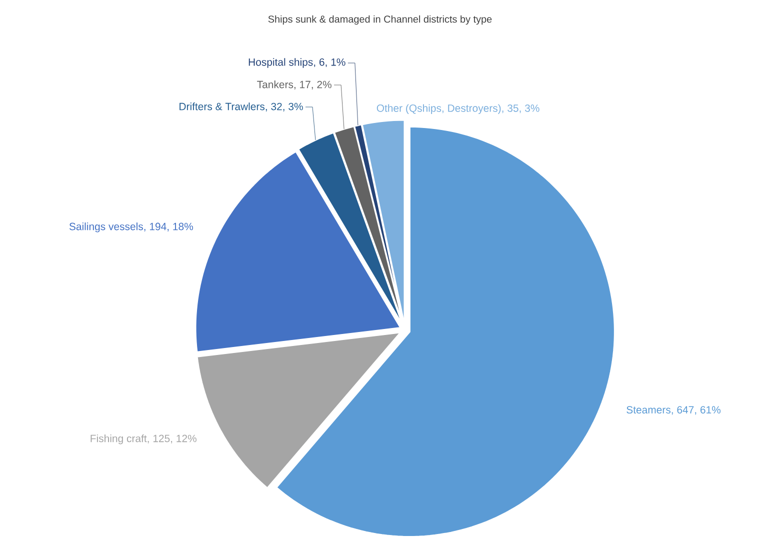  Describe the element at coordinates (673, 410) in the screenshot. I see `slice-label: Steamers, 647, 61%` at that location.